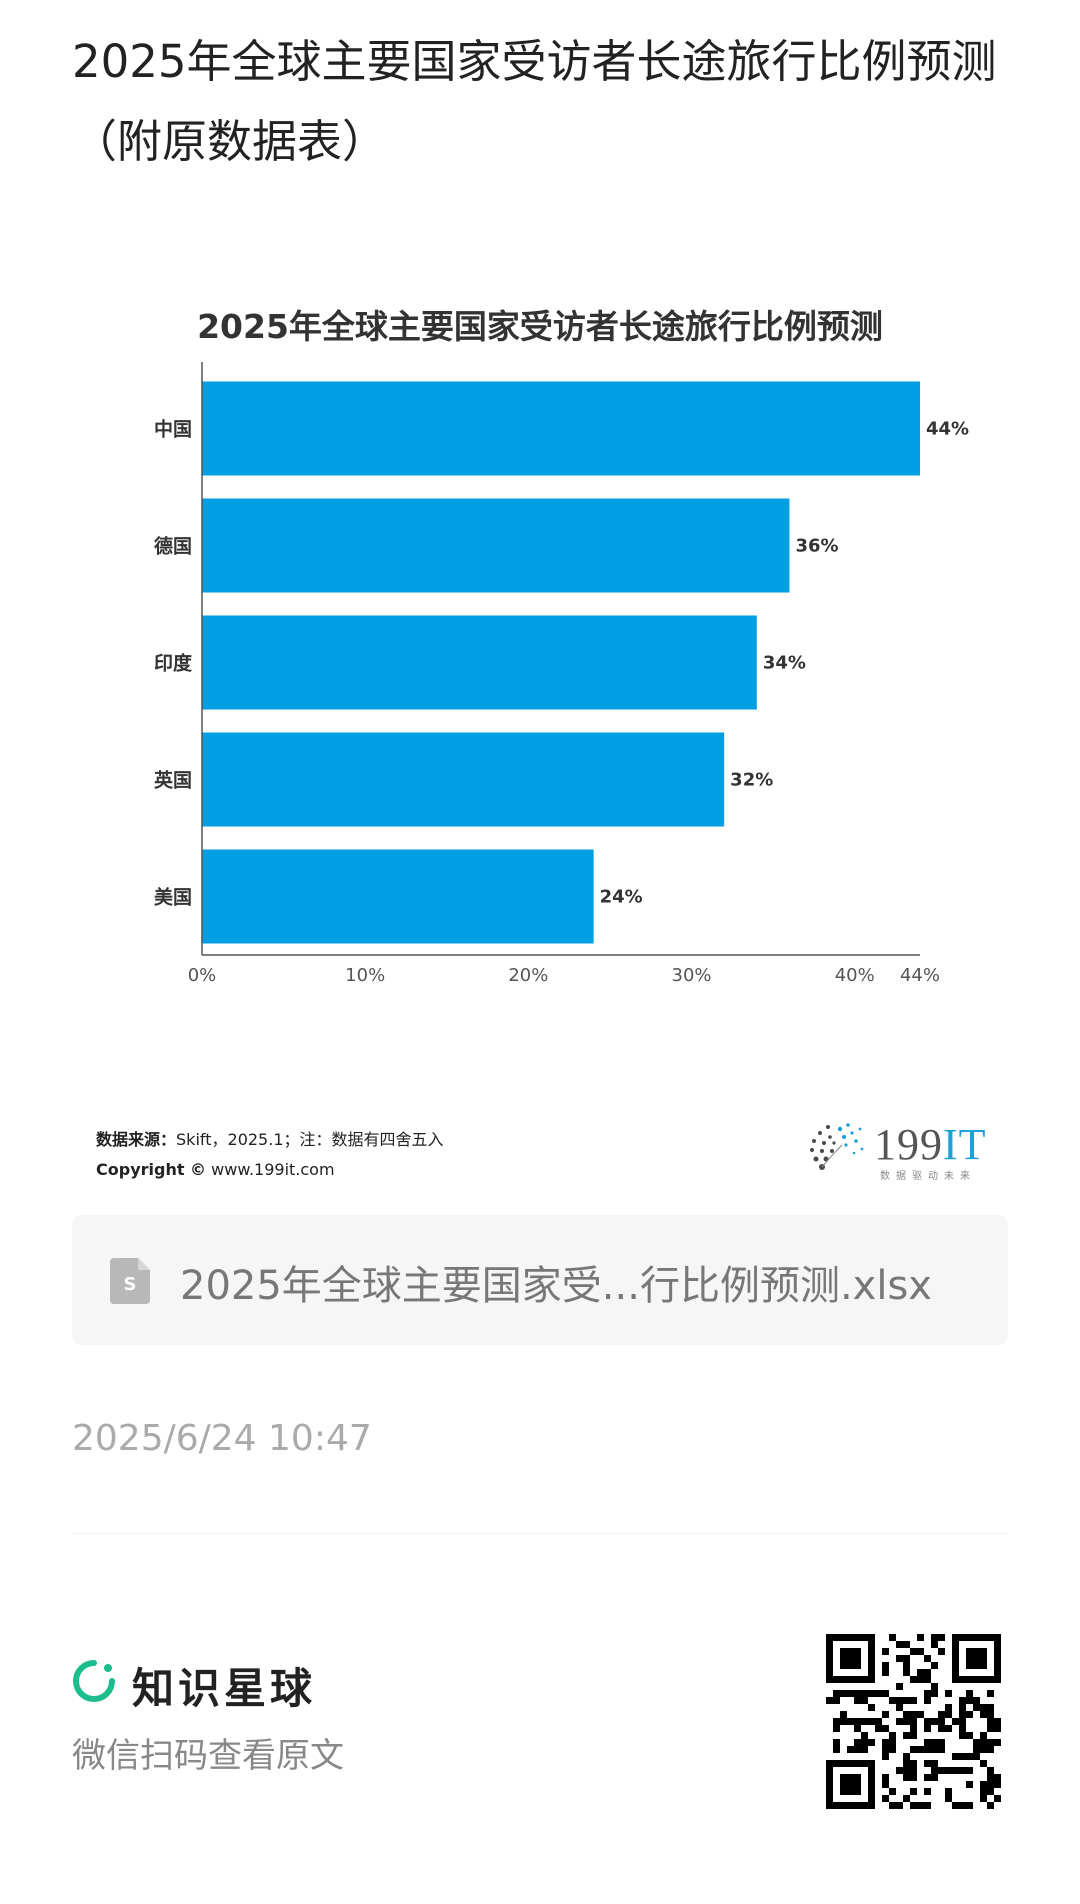 The width and height of the screenshot is (1080, 1904). I want to click on x-tick-label: 40%, so click(855, 975).